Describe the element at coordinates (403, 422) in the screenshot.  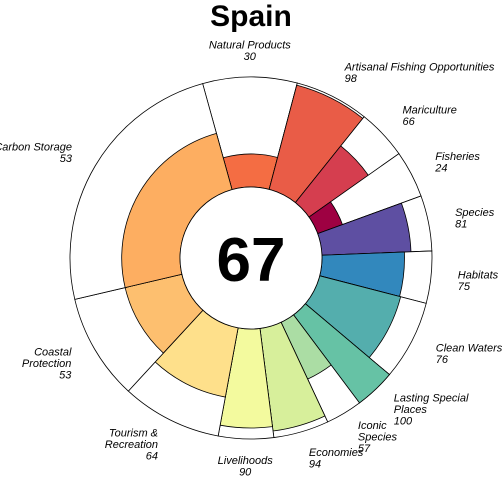
I see `label-value-lasting-special-places: 100` at that location.